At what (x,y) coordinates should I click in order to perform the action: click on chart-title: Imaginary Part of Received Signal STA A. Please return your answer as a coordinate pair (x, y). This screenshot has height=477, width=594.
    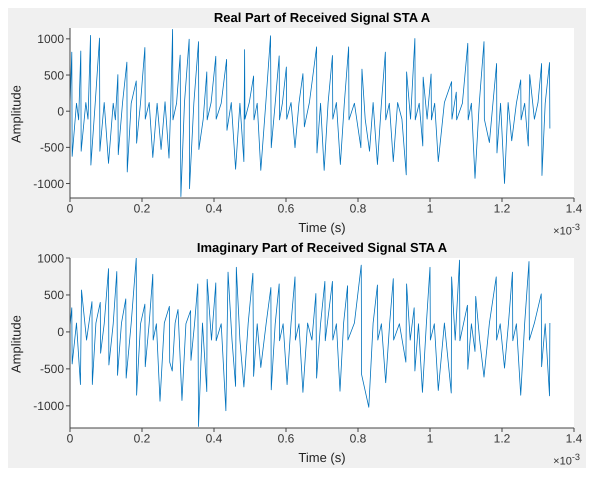
    Looking at the image, I should click on (322, 247).